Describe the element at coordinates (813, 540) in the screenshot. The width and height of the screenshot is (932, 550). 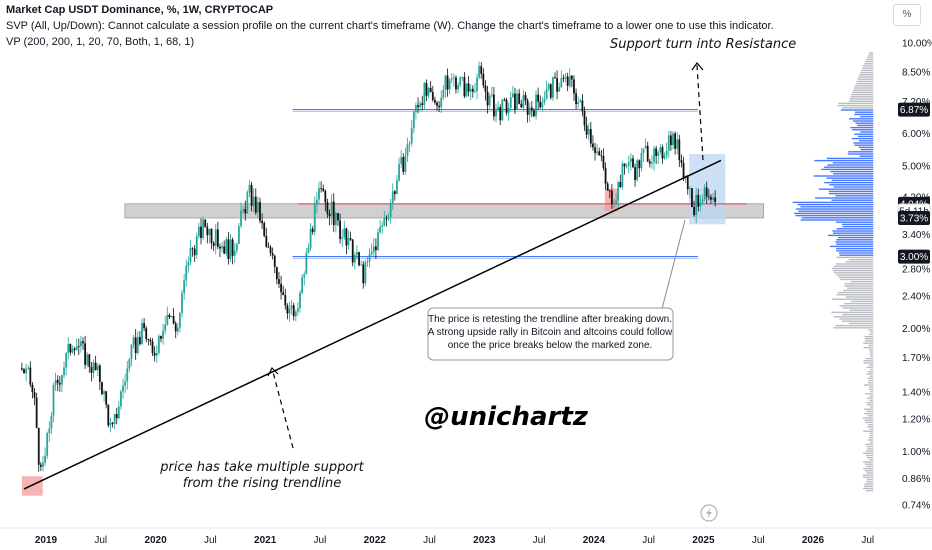
I see `x-tick-label: 2026` at that location.